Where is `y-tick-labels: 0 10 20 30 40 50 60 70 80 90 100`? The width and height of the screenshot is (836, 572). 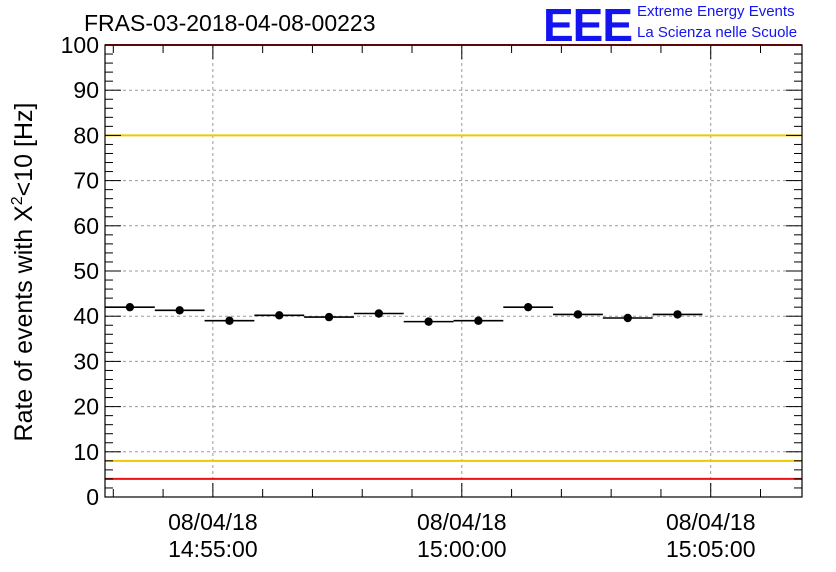 y-tick-labels: 0 10 20 30 40 50 60 70 80 90 100 is located at coordinates (80, 271).